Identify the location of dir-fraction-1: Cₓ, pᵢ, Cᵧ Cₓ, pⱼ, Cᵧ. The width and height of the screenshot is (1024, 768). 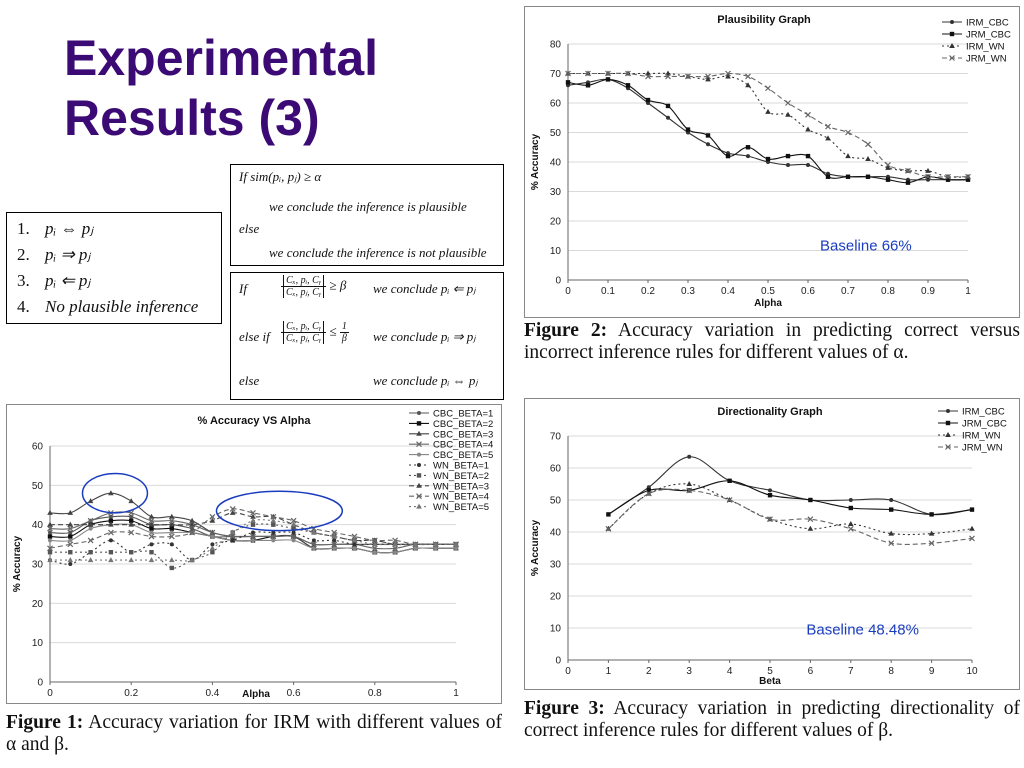
(304, 286).